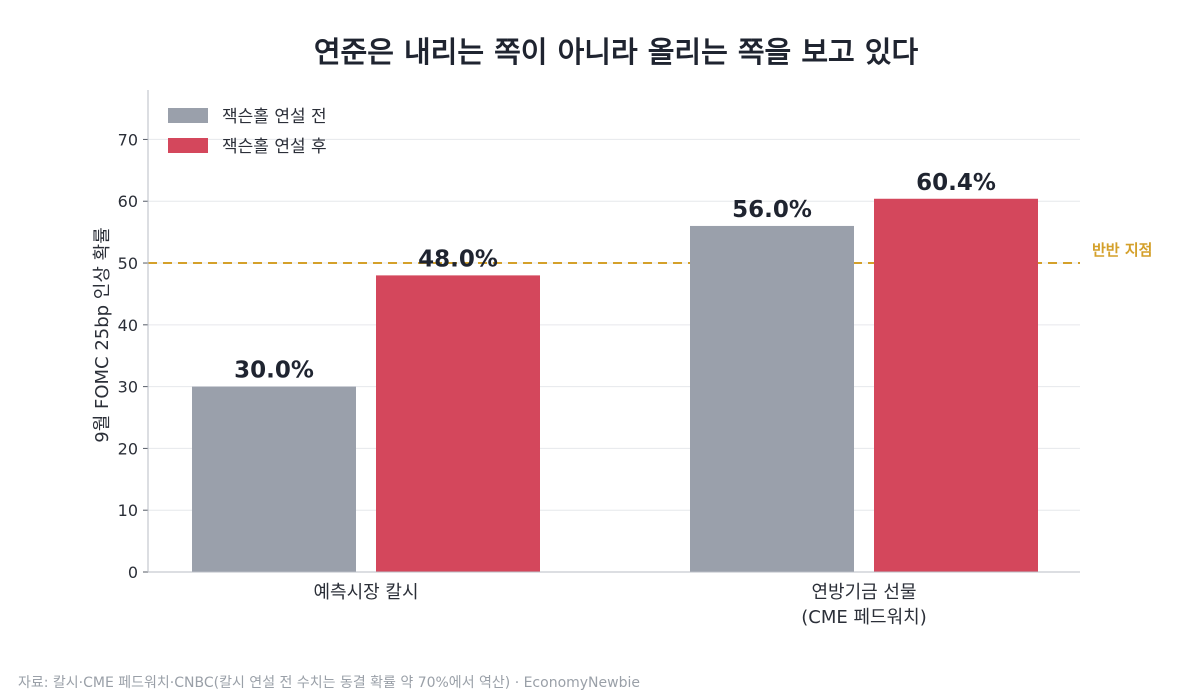  Describe the element at coordinates (458, 259) in the screenshot. I see `bar-value-label: 48.0%` at that location.